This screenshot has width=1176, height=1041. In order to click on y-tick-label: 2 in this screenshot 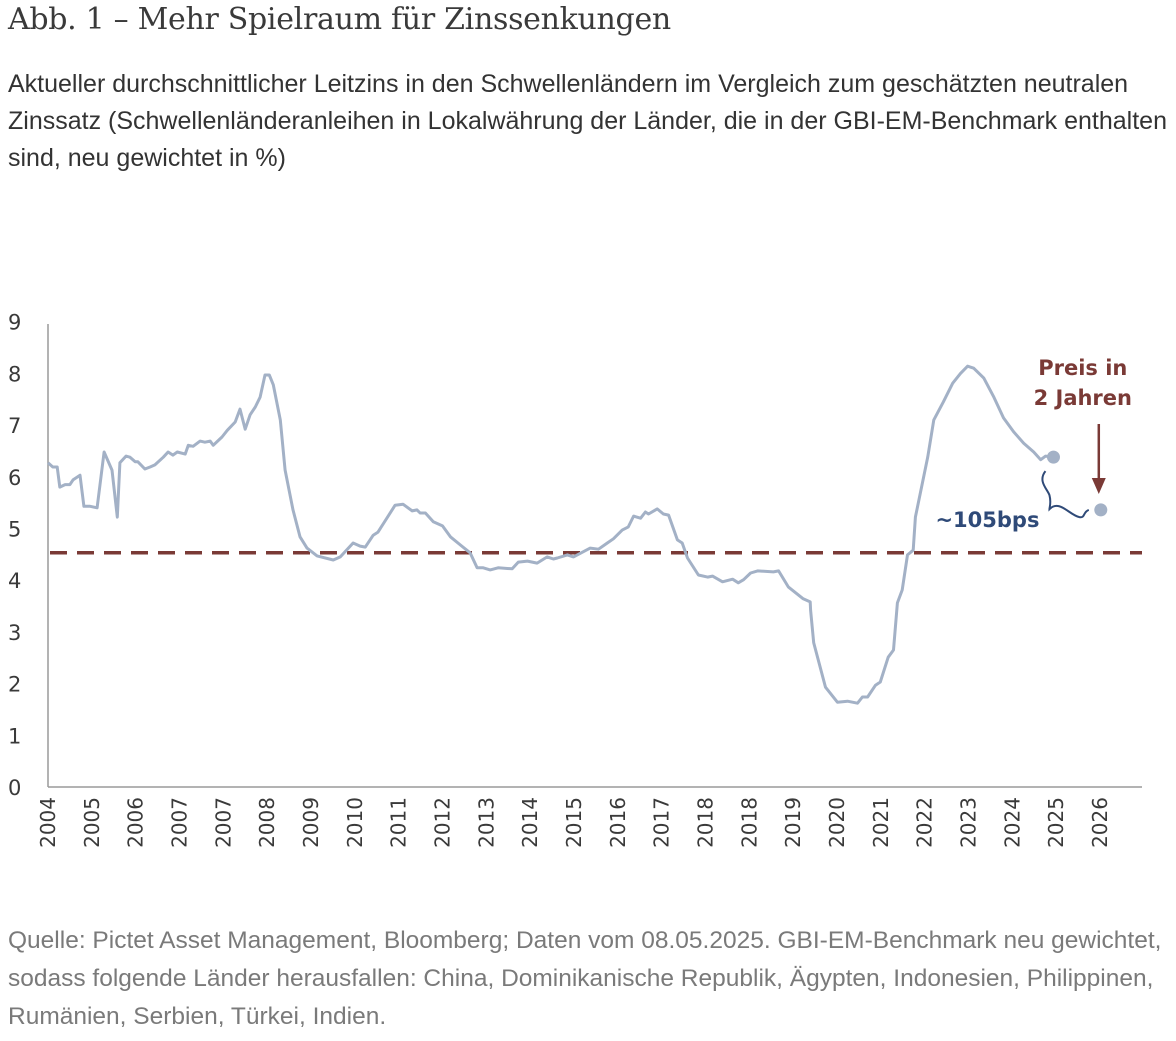, I will do `click(14, 685)`.